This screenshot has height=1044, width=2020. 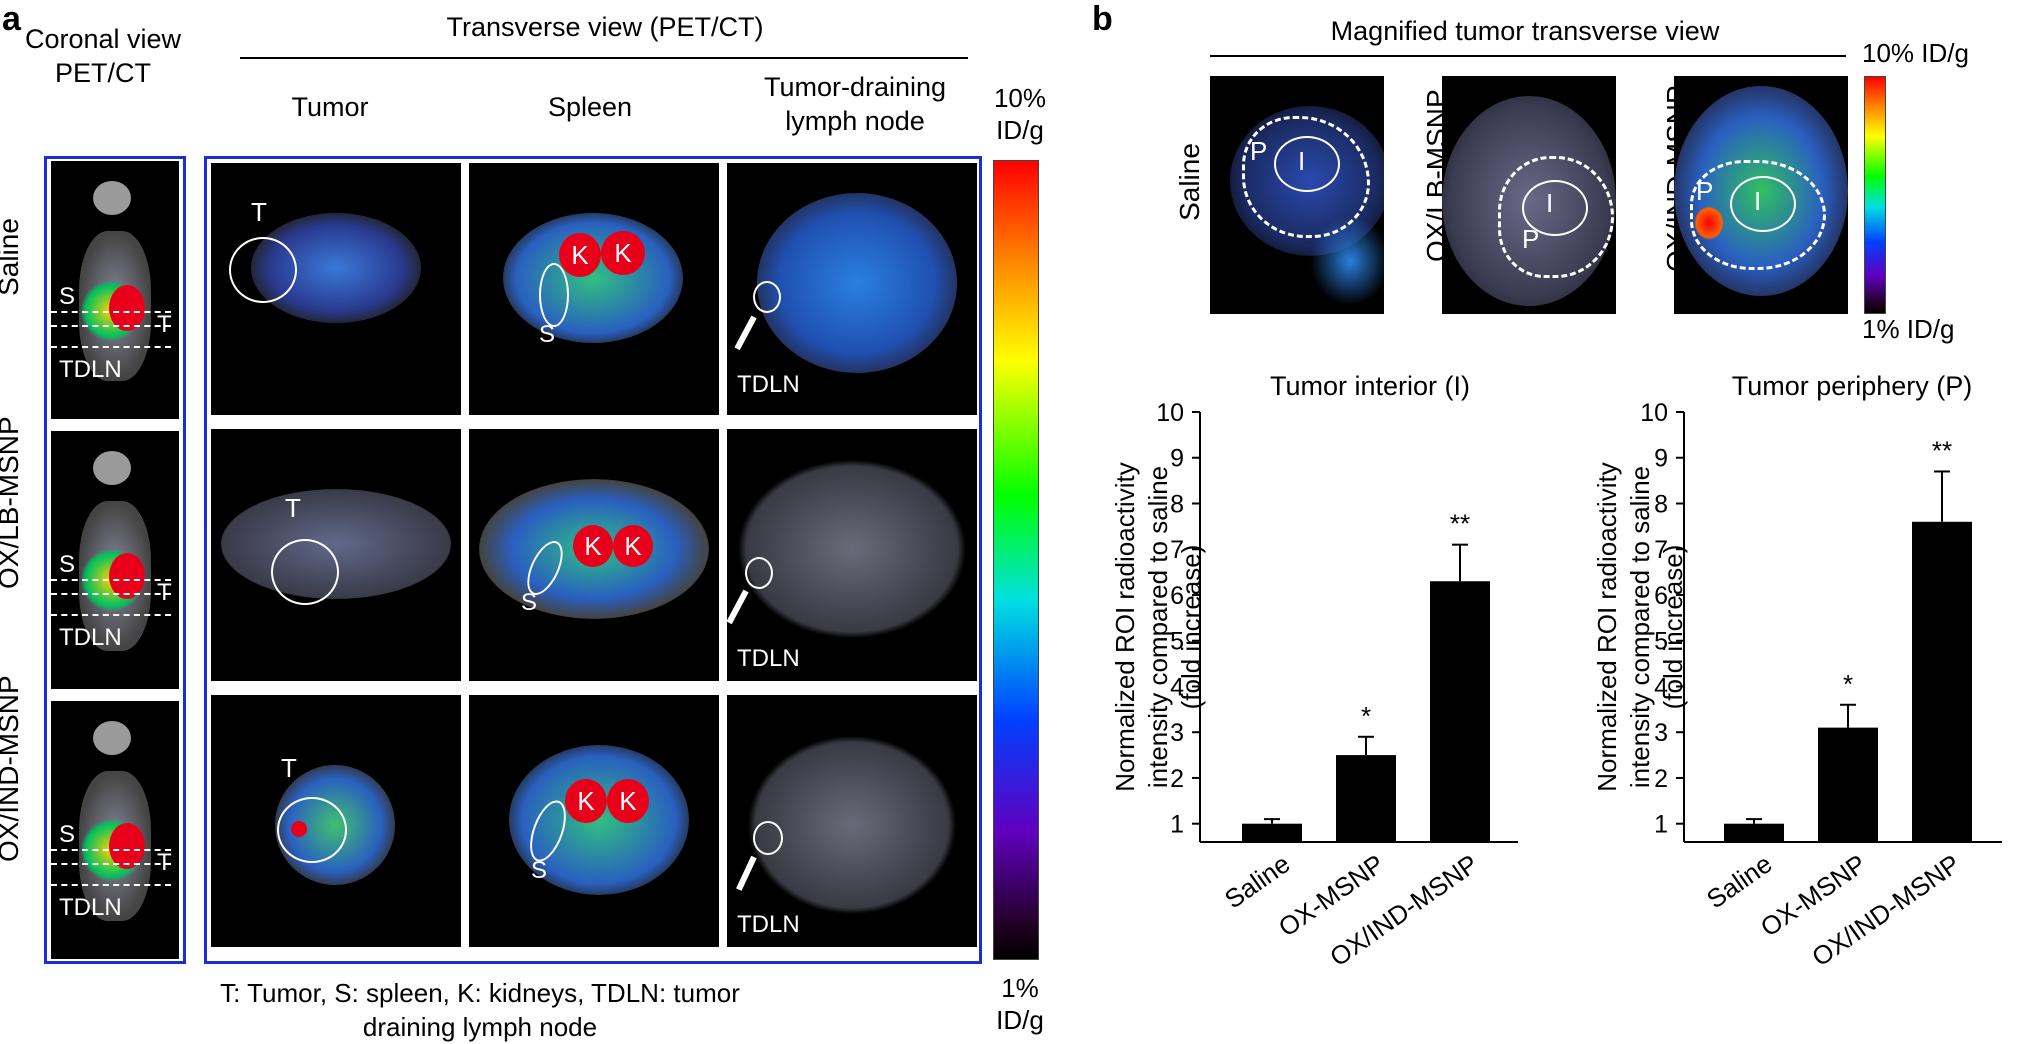 What do you see at coordinates (1528, 56) in the screenshot?
I see `magnified-header-rule` at bounding box center [1528, 56].